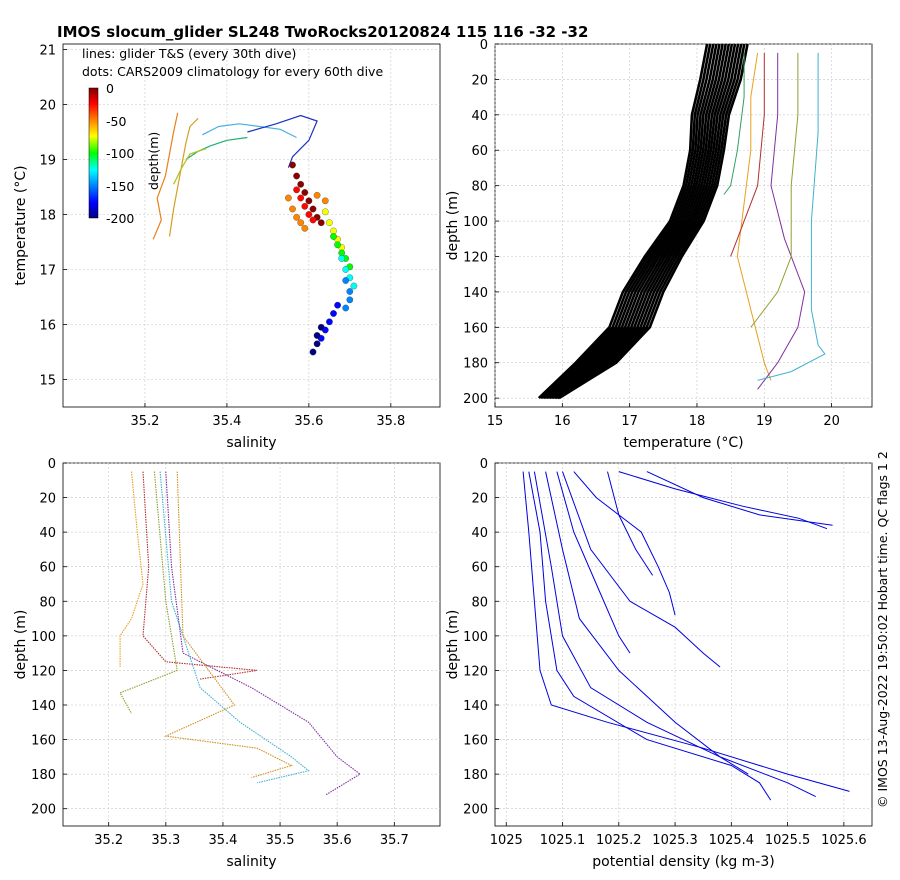 The width and height of the screenshot is (900, 880). Describe the element at coordinates (506, 840) in the screenshot. I see `x-tick-label: 1025` at that location.